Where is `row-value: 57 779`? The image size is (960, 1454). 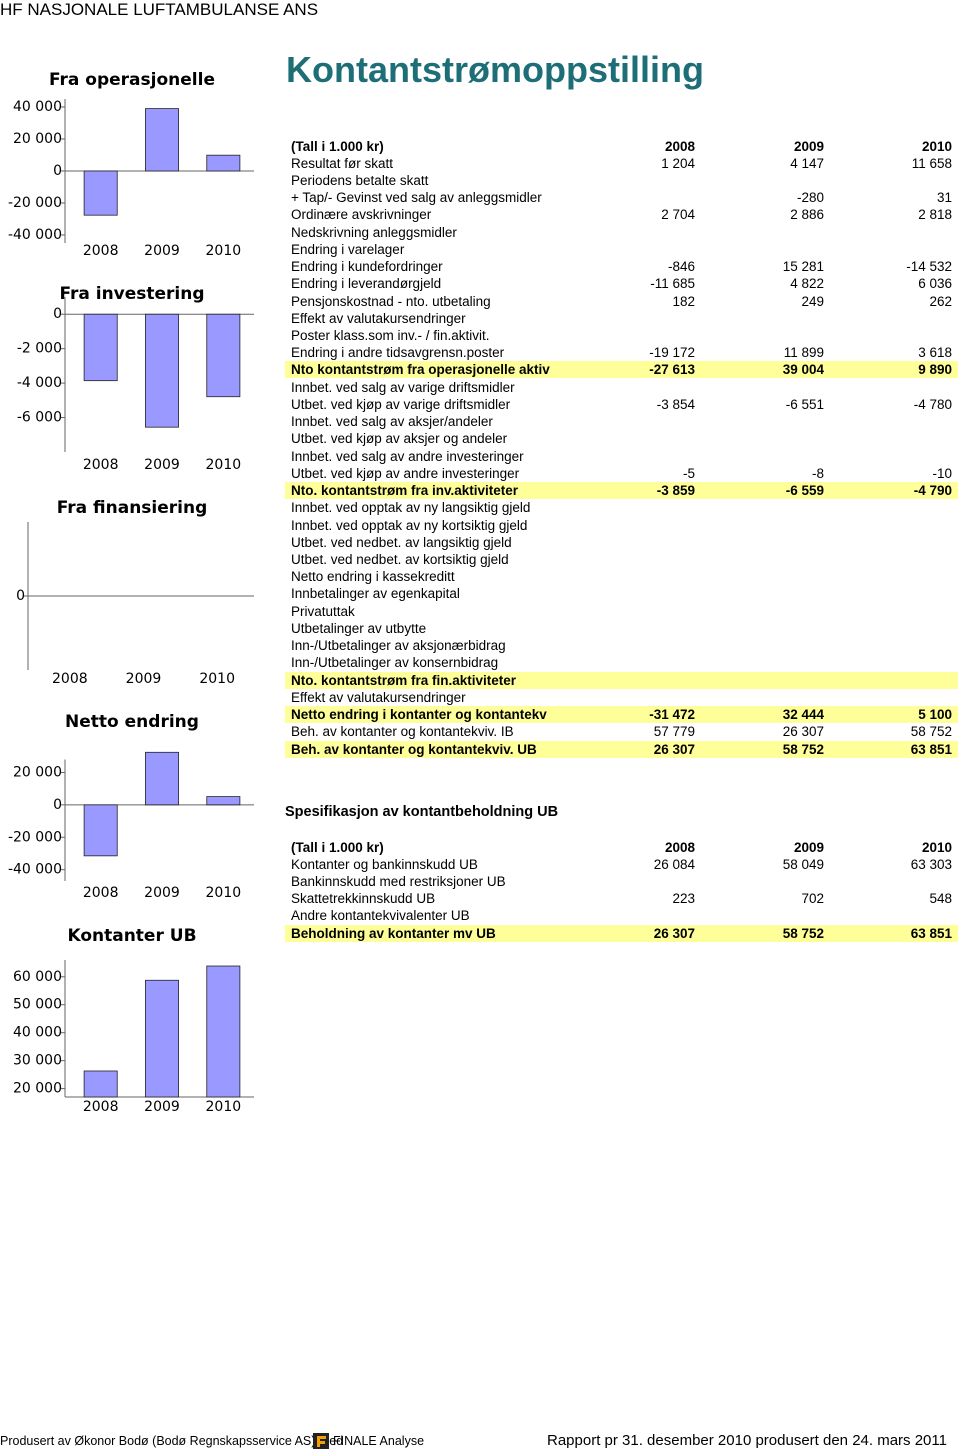 row-value: 57 779 is located at coordinates (674, 732).